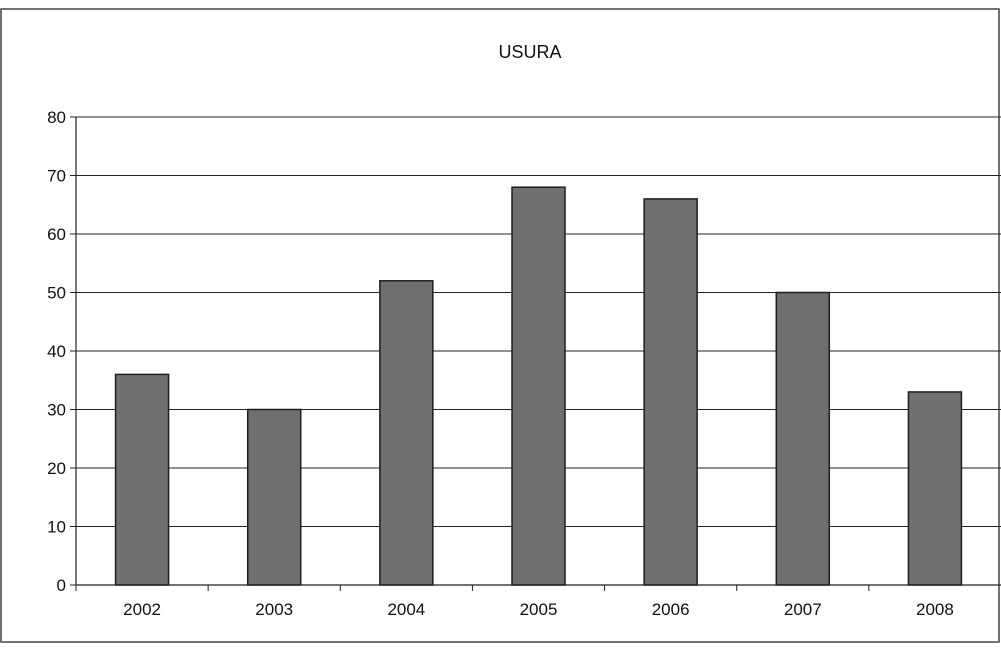 Image resolution: width=1001 pixels, height=649 pixels. I want to click on x-tick-labels: 2002 2003 2004 2005 2006 2007 2008, so click(538, 609).